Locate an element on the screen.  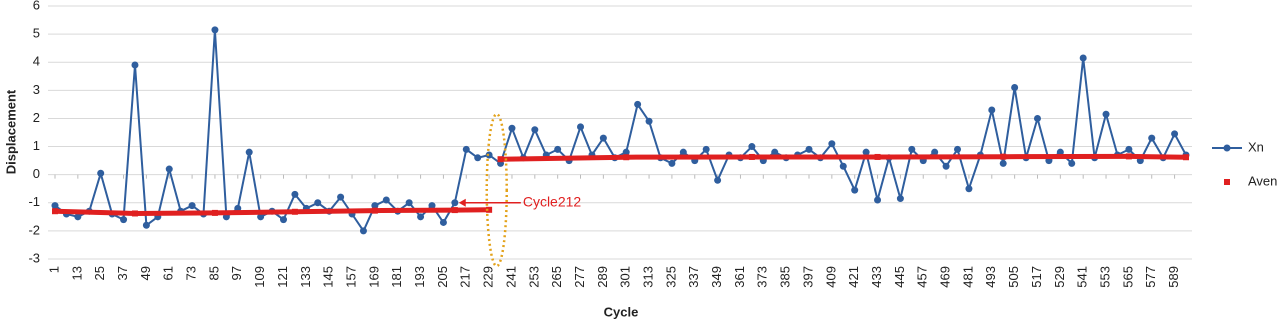
y-tick-label: 4 is located at coordinates (36, 61).